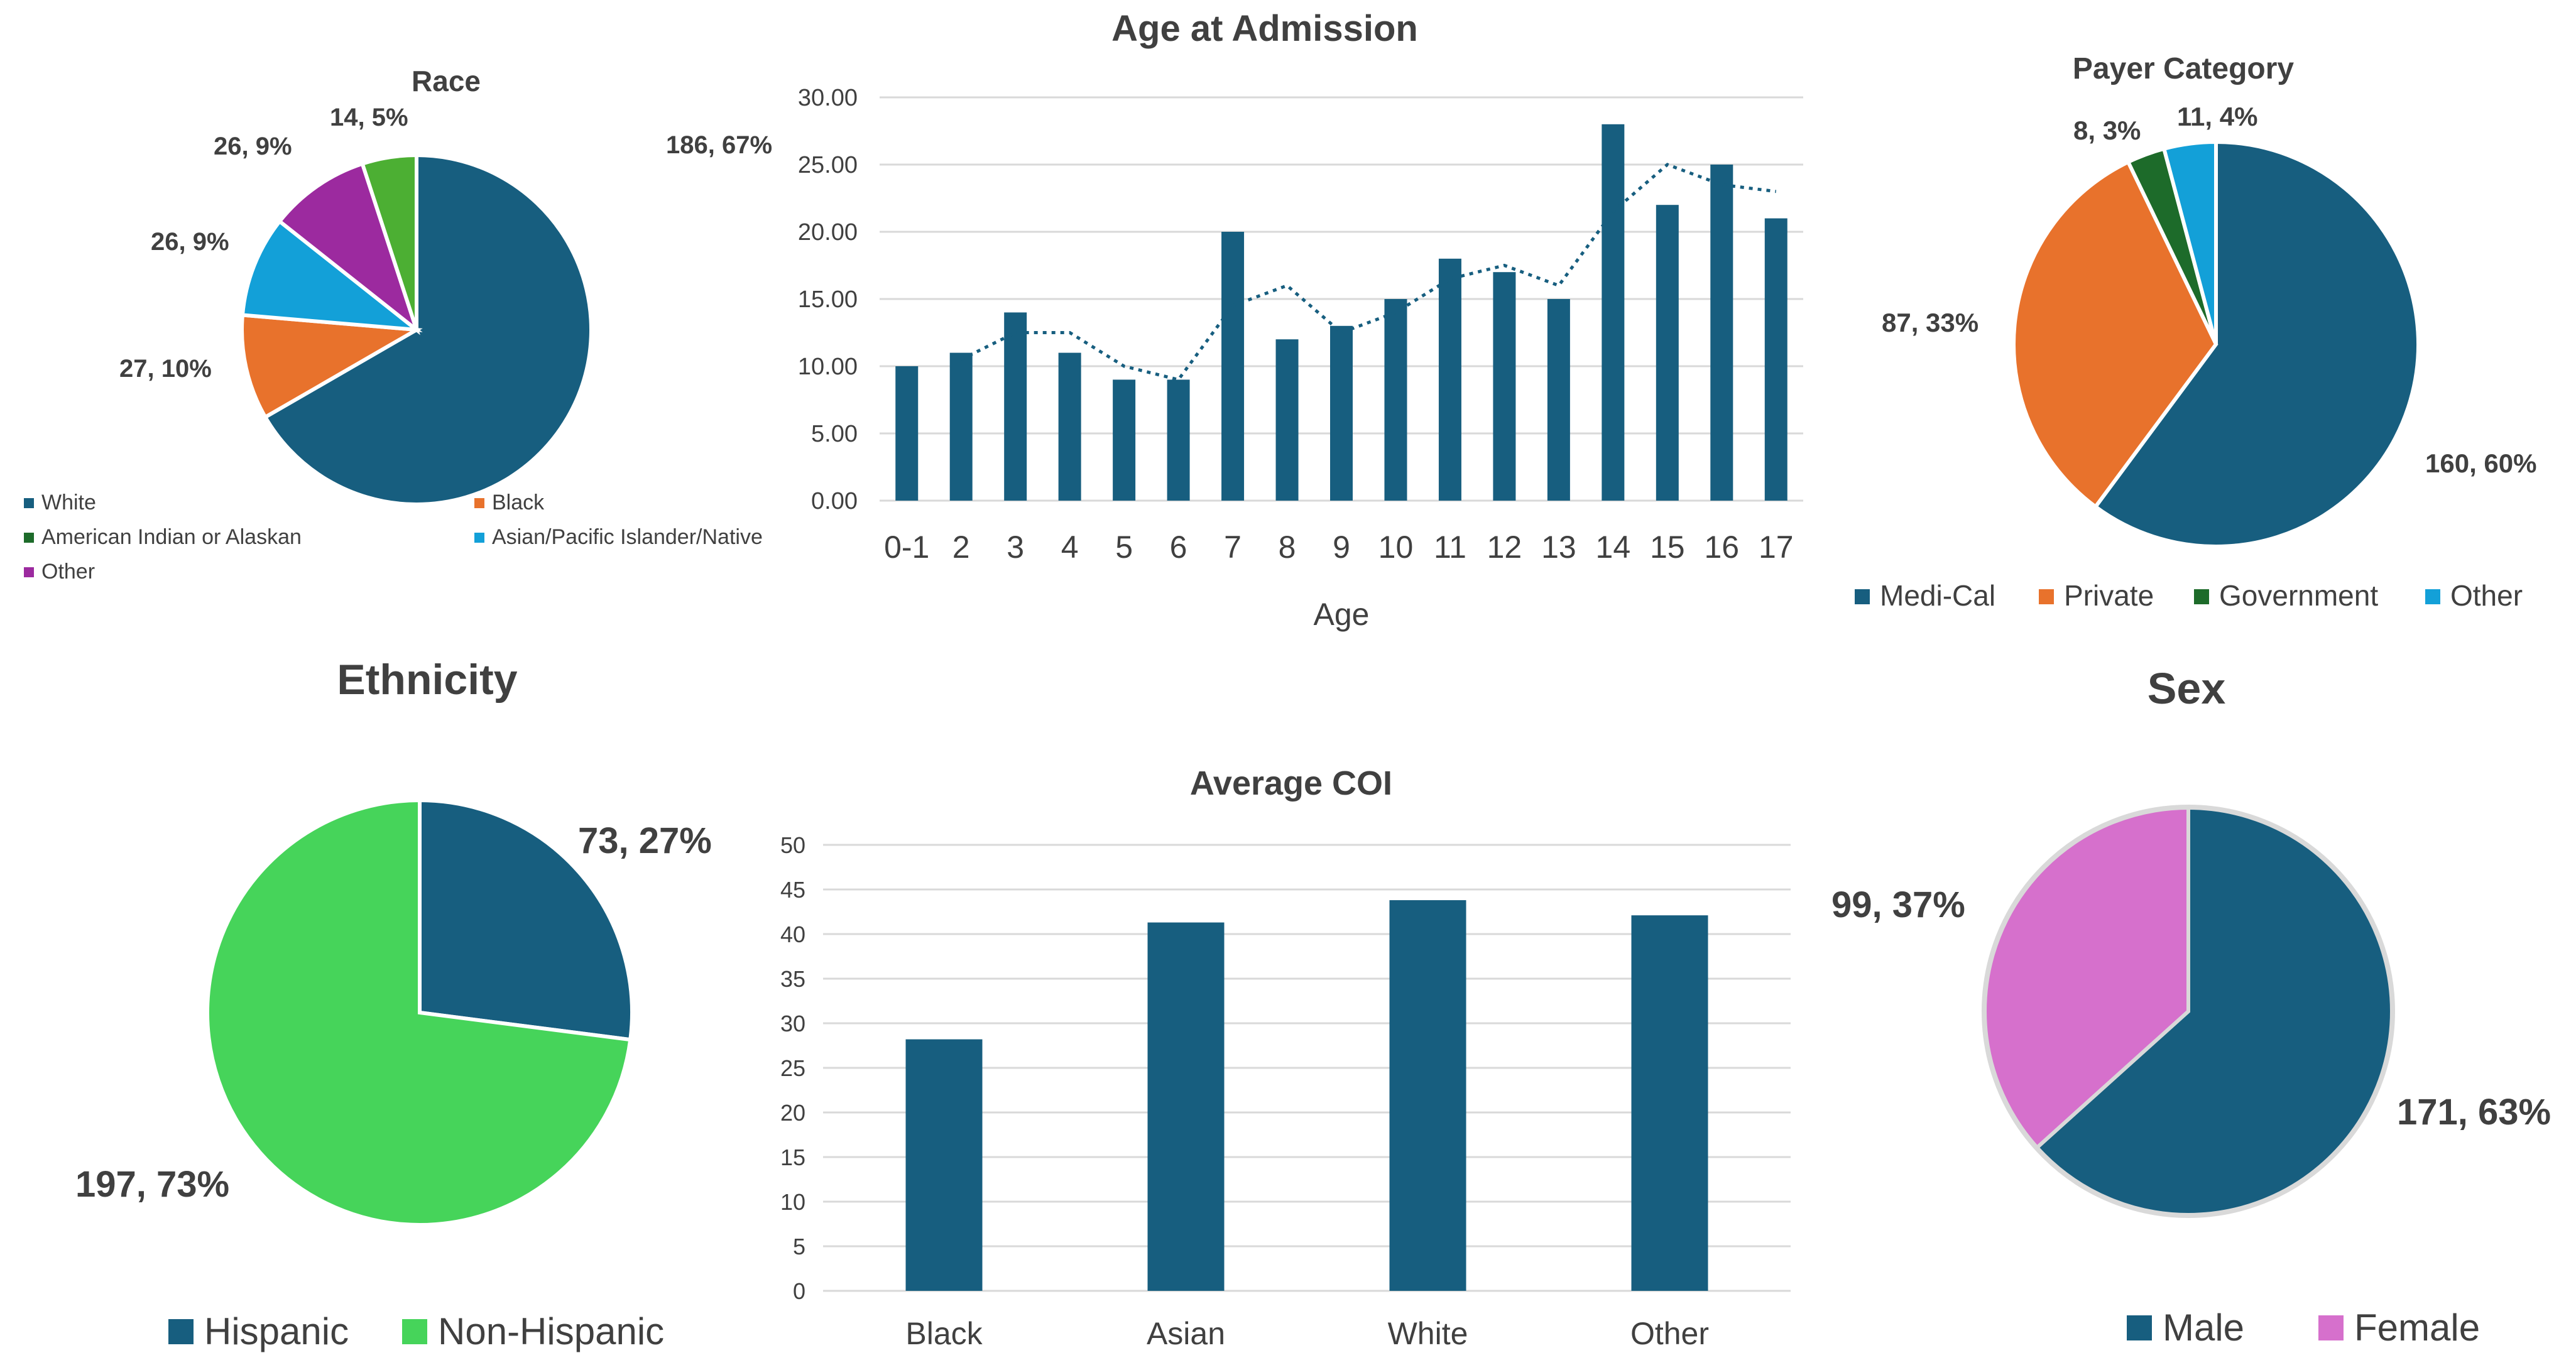  I want to click on ethnicity-title: Ethnicity, so click(427, 680).